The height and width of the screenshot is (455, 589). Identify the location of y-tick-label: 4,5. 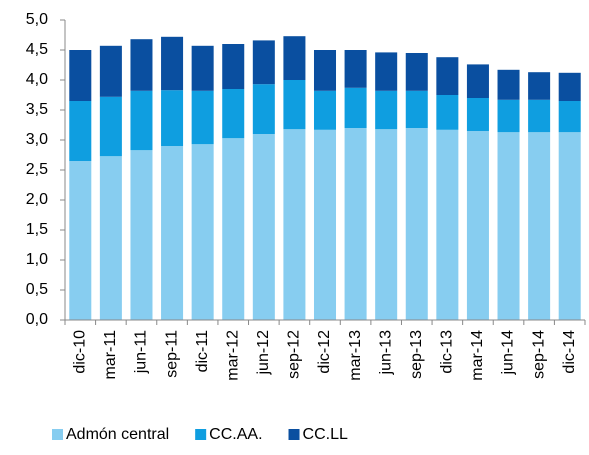
(37, 49).